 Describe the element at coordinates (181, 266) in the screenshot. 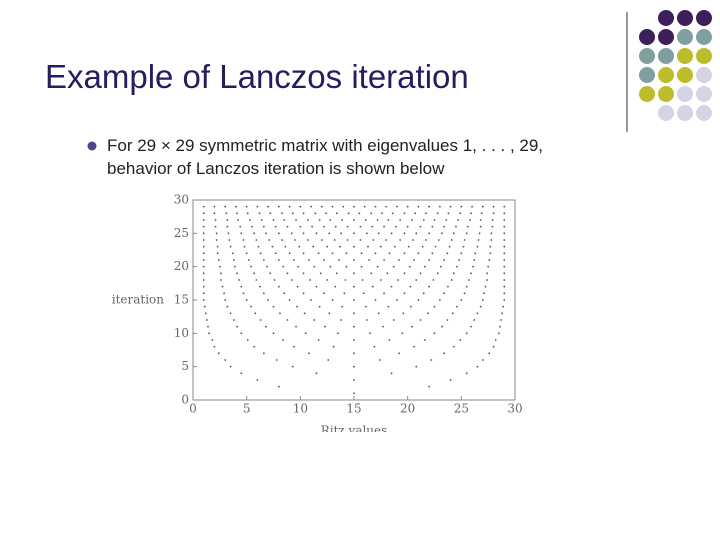

I see `y-tick-label: 20` at that location.